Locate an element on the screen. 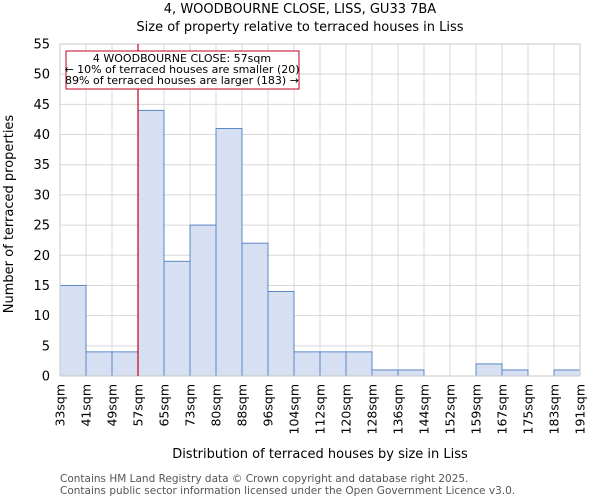 This screenshot has width=600, height=500. y-tick-label: 55 is located at coordinates (41, 45).